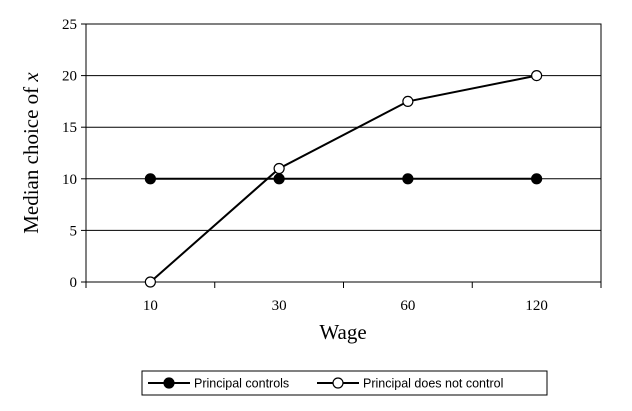 The image size is (632, 411). Describe the element at coordinates (342, 332) in the screenshot. I see `x-axis-title: Wage` at that location.